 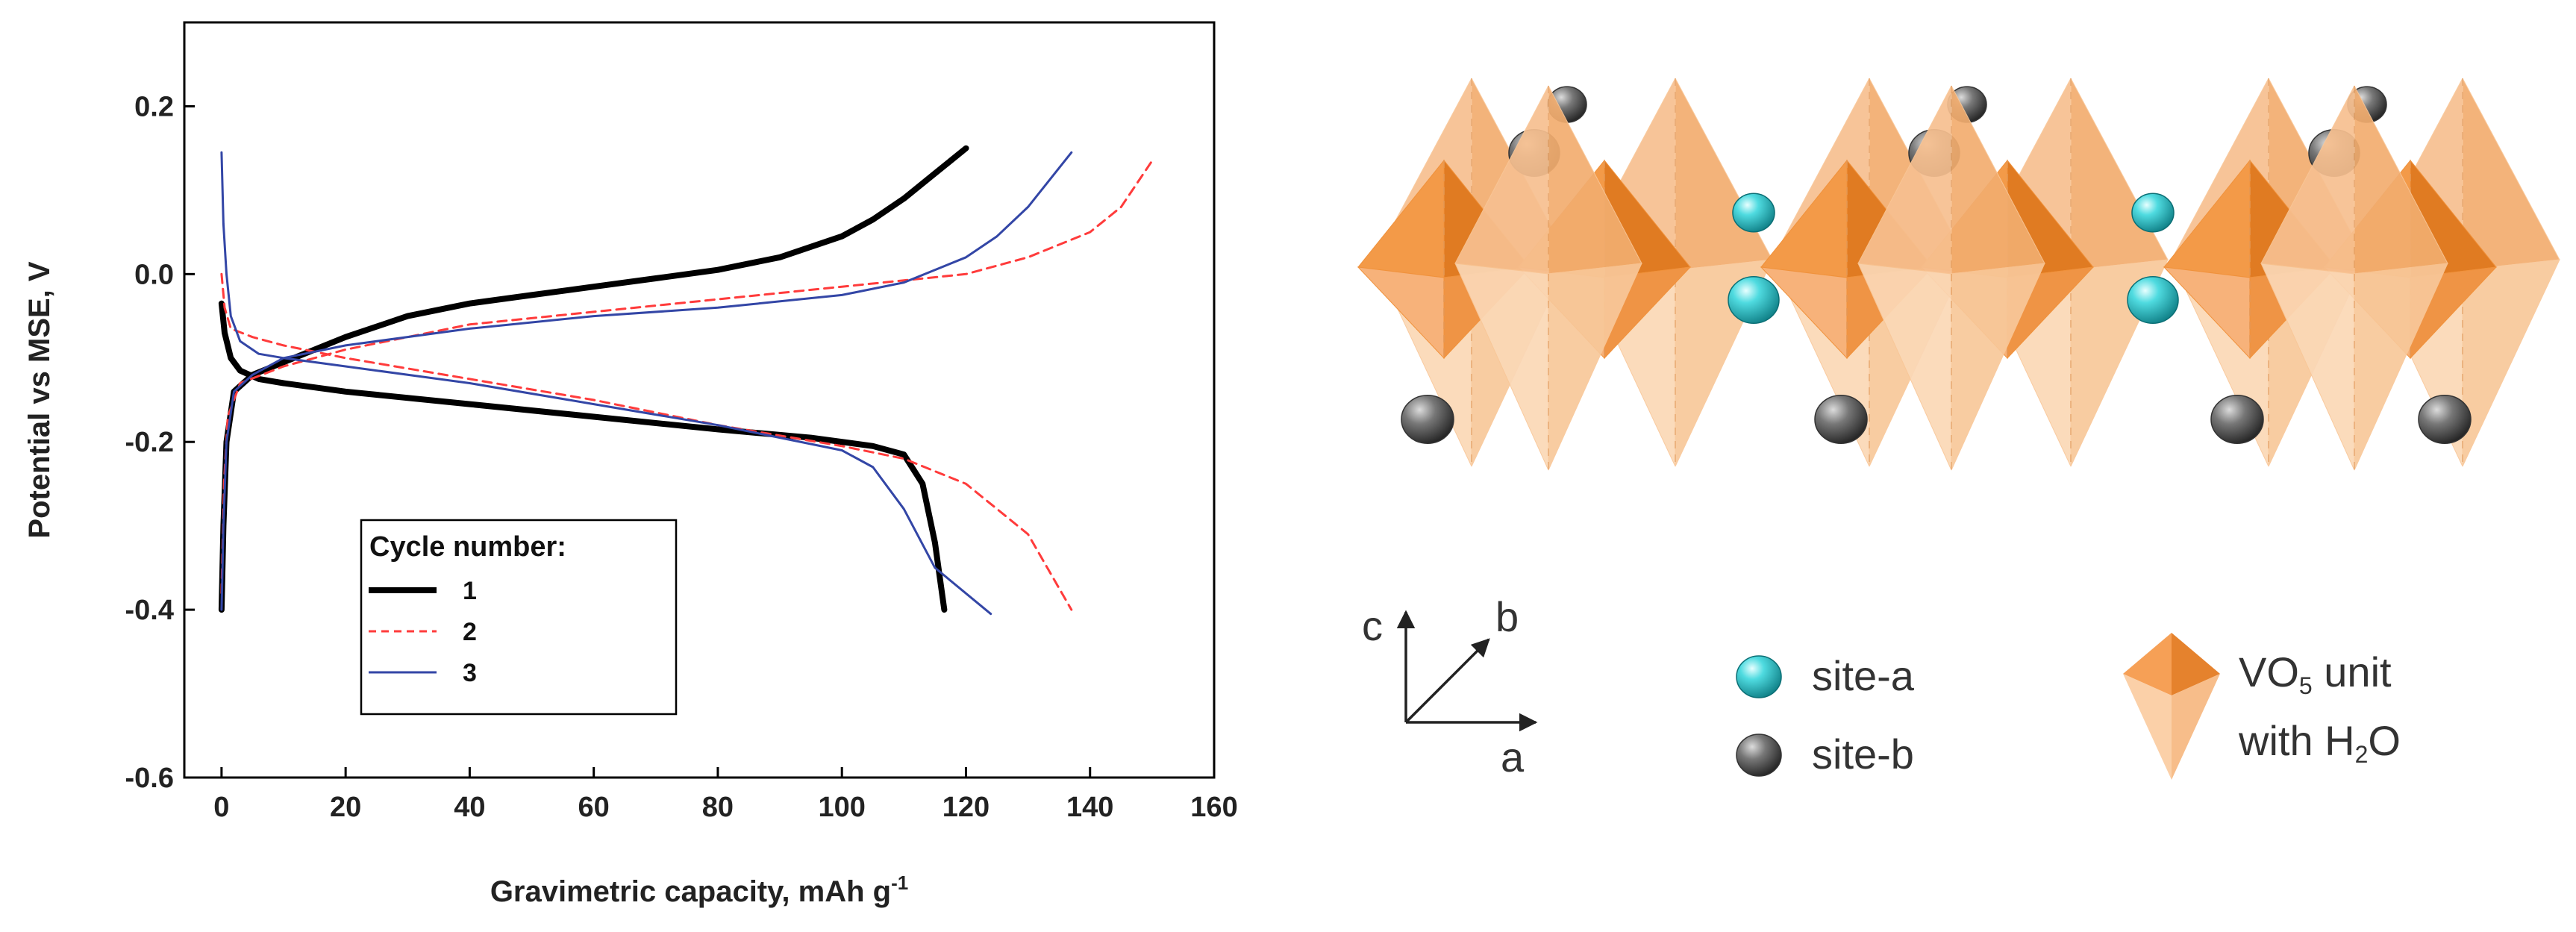 I want to click on x-tick-label: 60, so click(x=594, y=807).